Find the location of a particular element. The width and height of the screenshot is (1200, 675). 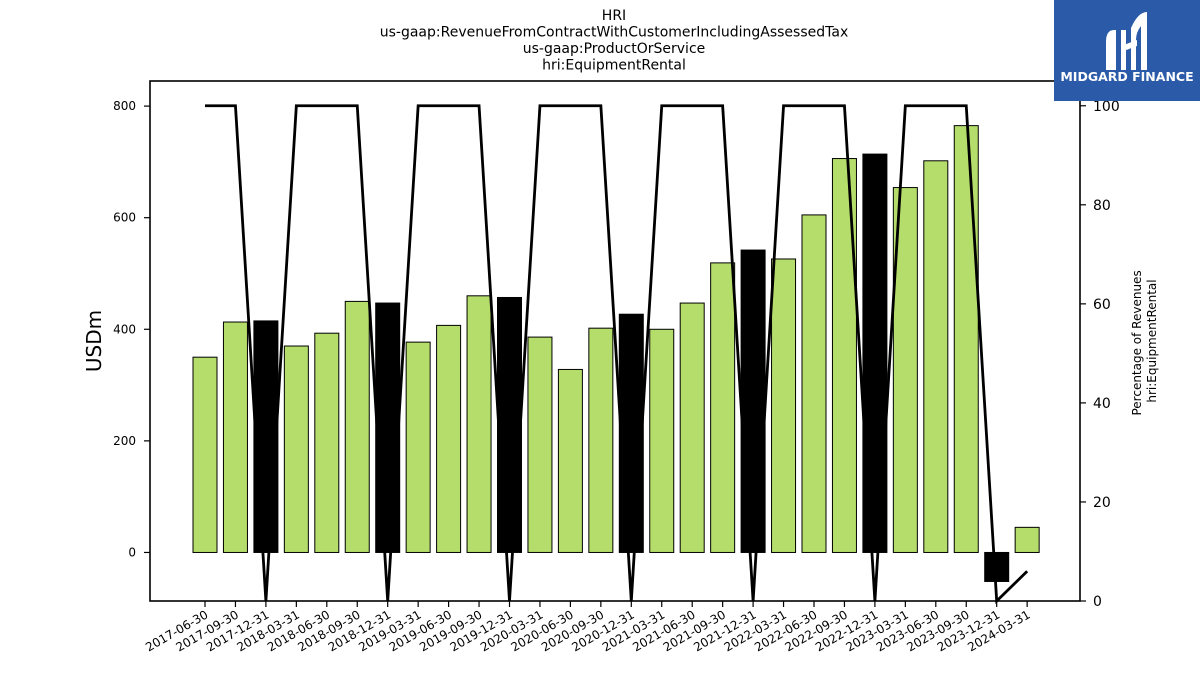

y2-tick-label: 100 is located at coordinates (1106, 107).